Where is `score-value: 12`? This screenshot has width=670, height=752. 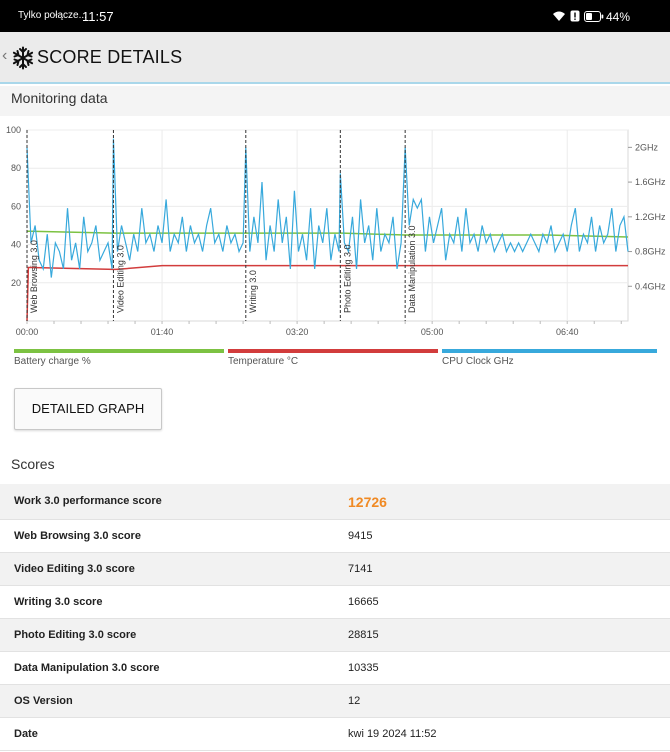
score-value: 12 is located at coordinates (354, 701).